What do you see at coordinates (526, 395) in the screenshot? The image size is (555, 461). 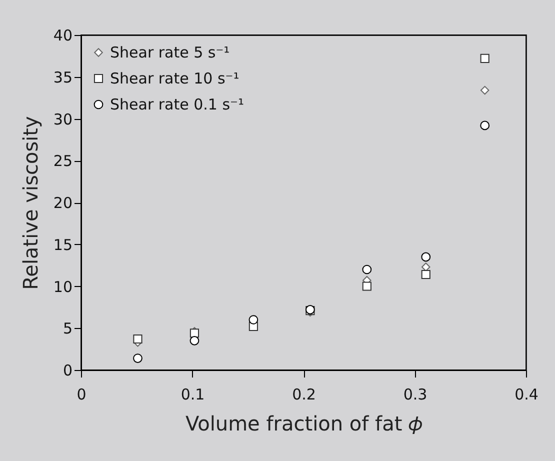 I see `x-tick-label: 0.4` at bounding box center [526, 395].